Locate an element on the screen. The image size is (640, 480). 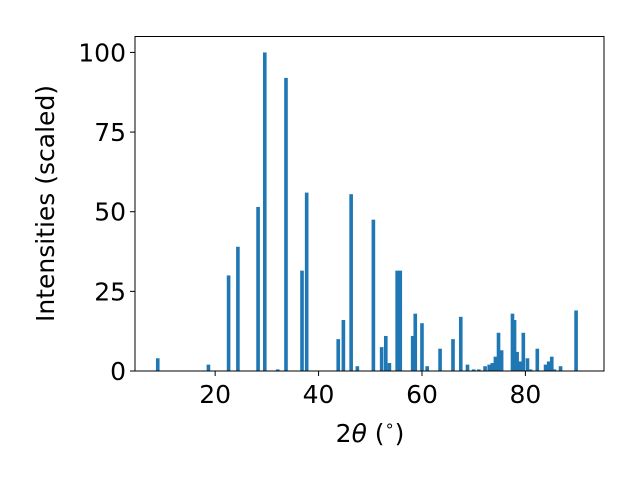
y-tick-label: 25 is located at coordinates (110, 291).